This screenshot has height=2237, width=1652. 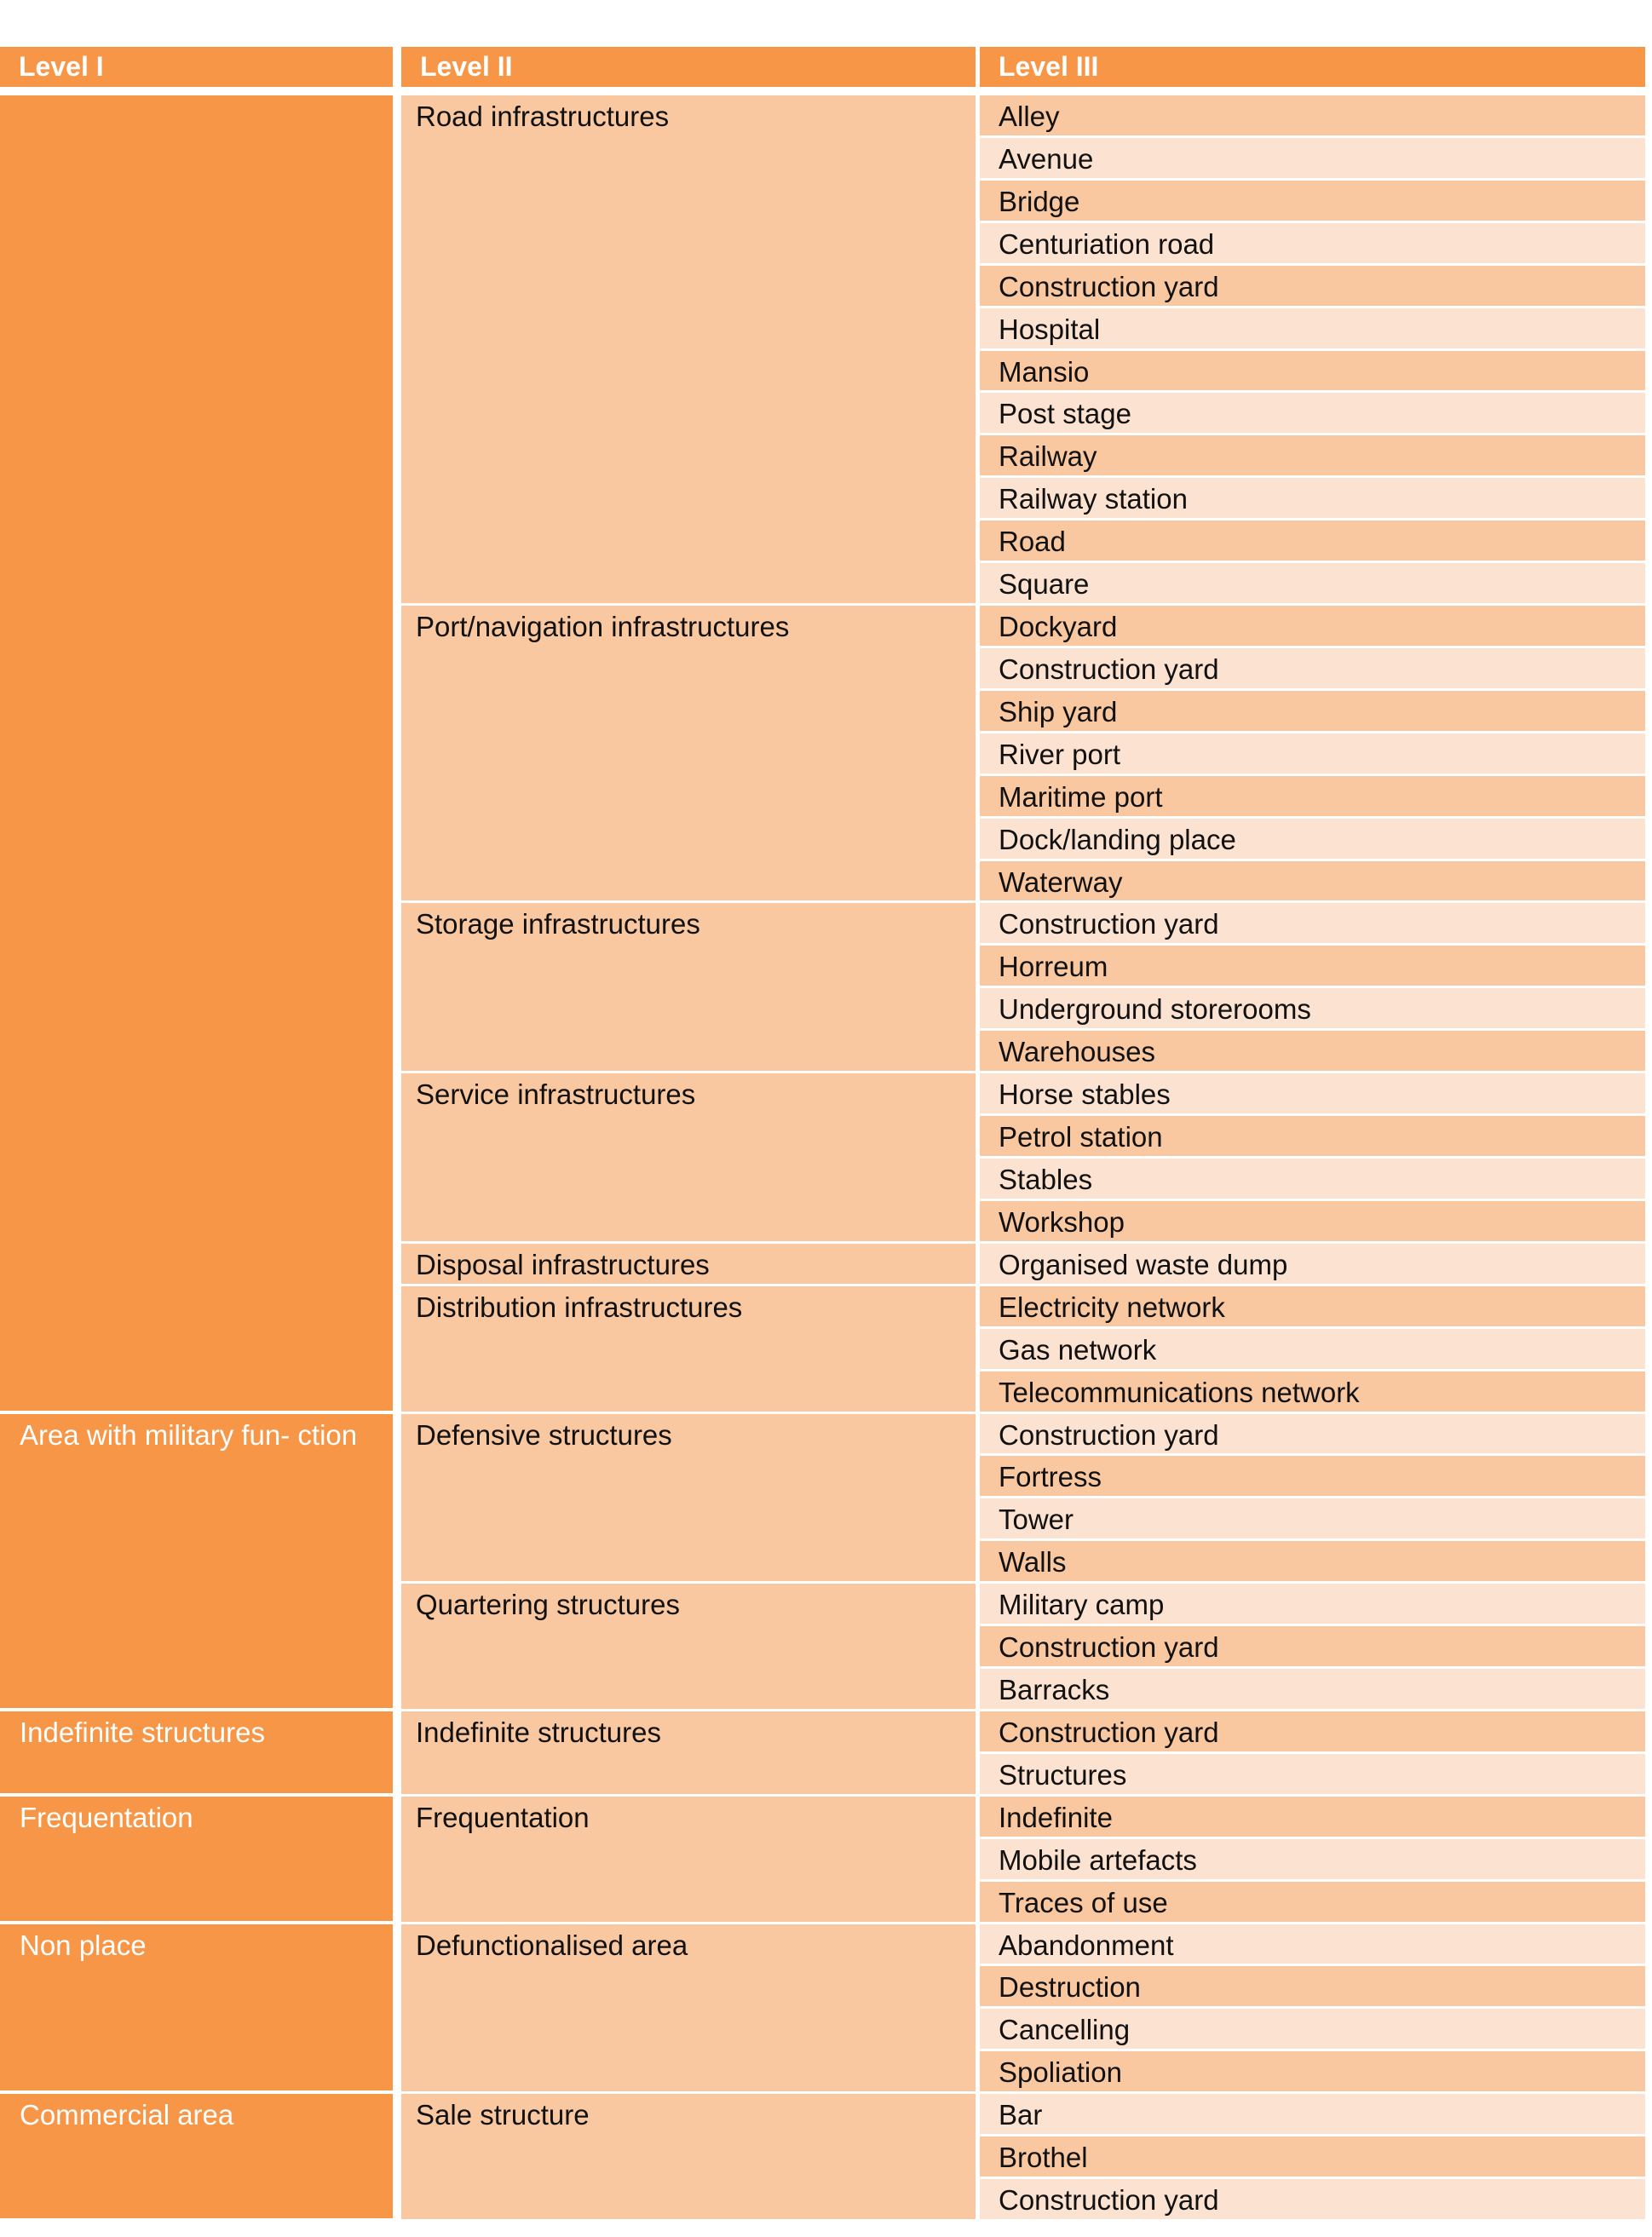 What do you see at coordinates (1312, 328) in the screenshot?
I see `level3-cell: Hospital` at bounding box center [1312, 328].